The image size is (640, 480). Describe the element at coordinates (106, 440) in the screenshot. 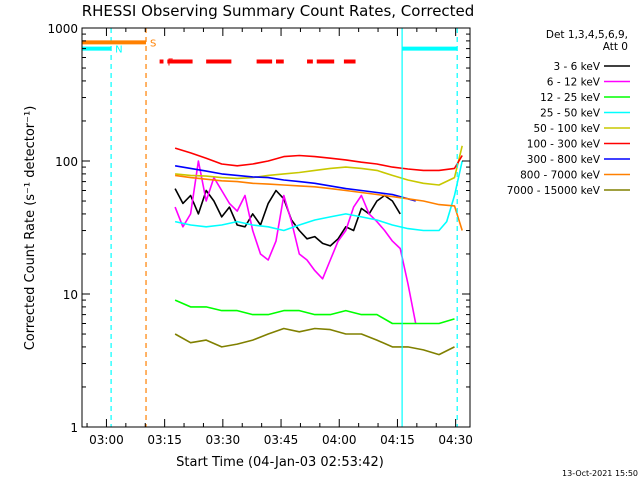

I see `x-tick-label: 03:00` at that location.